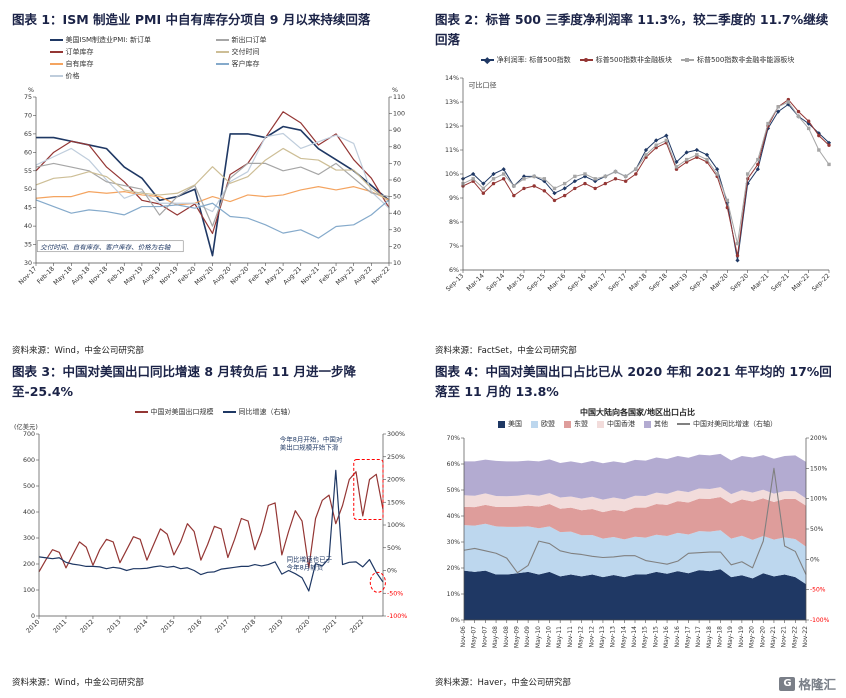 Image resolution: width=846 pixels, height=698 pixels. Describe the element at coordinates (195, 626) in the screenshot. I see `svg-text: 2016` at that location.